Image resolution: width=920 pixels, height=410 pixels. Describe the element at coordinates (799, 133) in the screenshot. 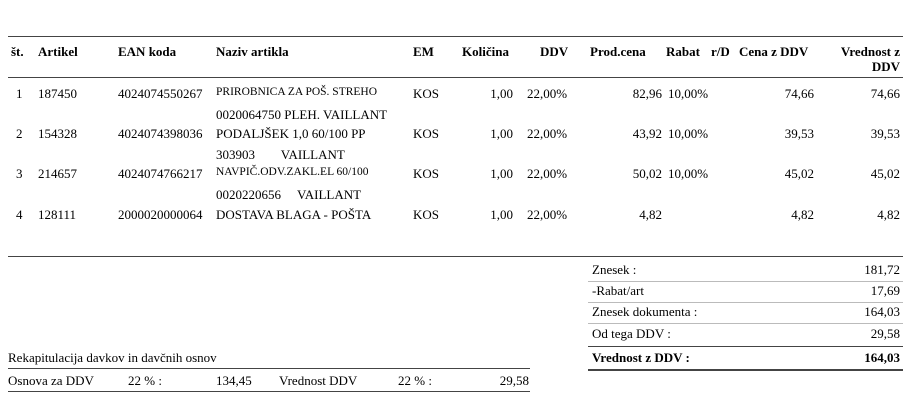

I see `cell-cena-ddv: 39,53` at that location.